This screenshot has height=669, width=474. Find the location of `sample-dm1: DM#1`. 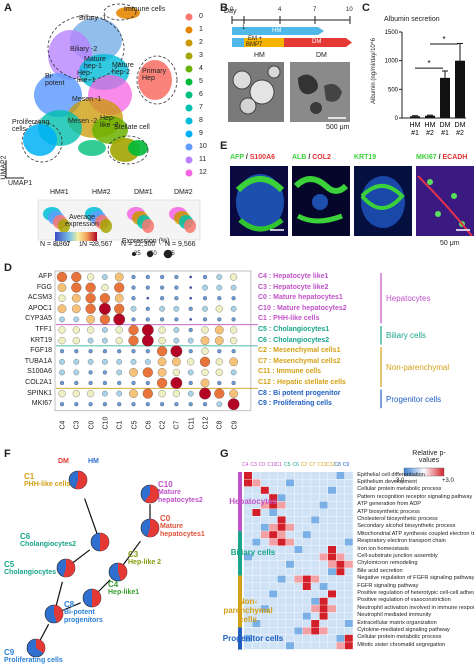

sample-dm1: DM#1 is located at coordinates (143, 192).